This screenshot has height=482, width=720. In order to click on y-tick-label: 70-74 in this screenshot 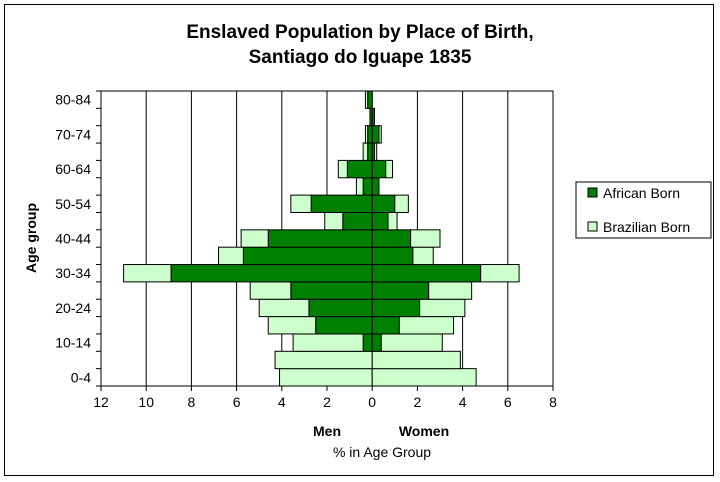, I will do `click(73, 134)`.